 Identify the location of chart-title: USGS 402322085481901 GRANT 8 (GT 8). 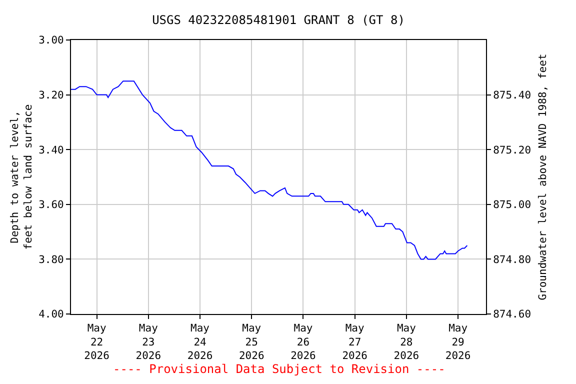
(278, 19).